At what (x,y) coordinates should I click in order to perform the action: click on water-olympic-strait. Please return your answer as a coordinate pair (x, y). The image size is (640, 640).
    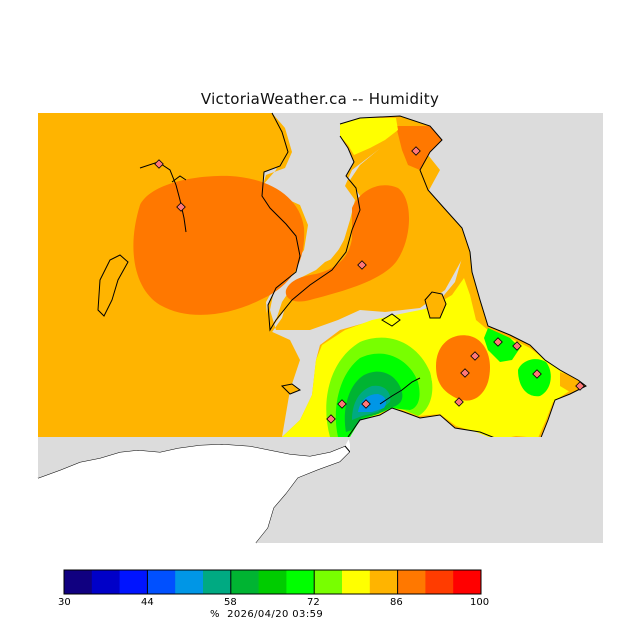
    Looking at the image, I should click on (429, 490).